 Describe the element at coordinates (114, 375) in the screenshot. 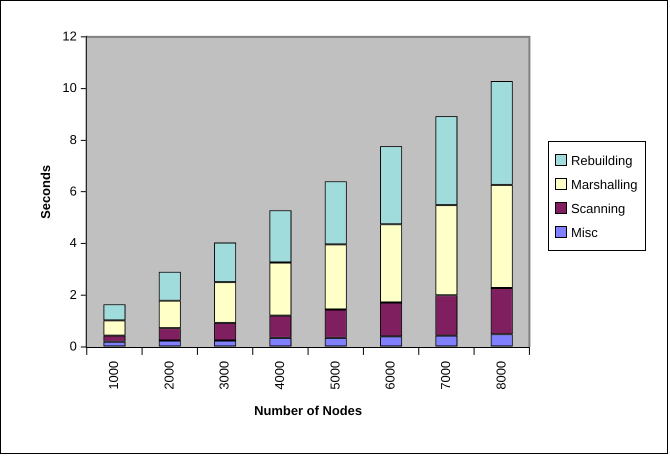

I see `x-tick-label: 1000` at that location.